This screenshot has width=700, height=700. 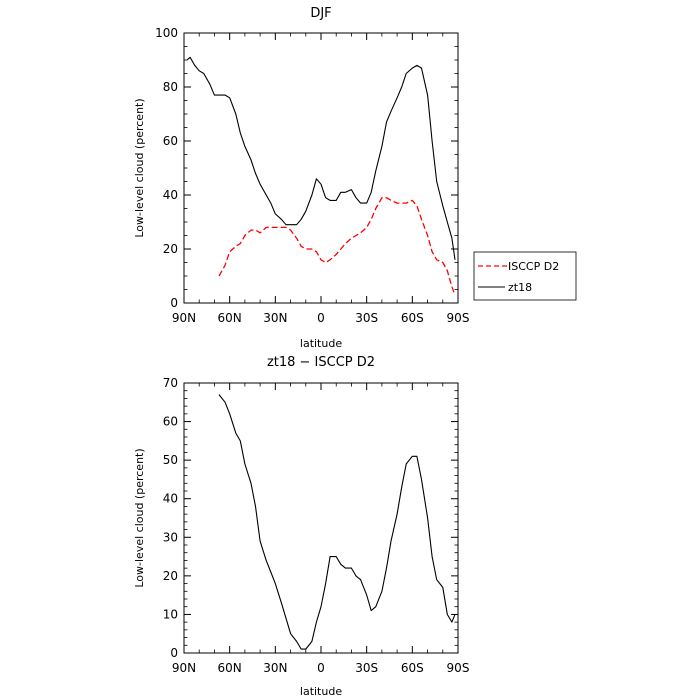 What do you see at coordinates (170, 518) in the screenshot?
I see `y-tick-labels: 0 10 20 30 40 50 60 70` at bounding box center [170, 518].